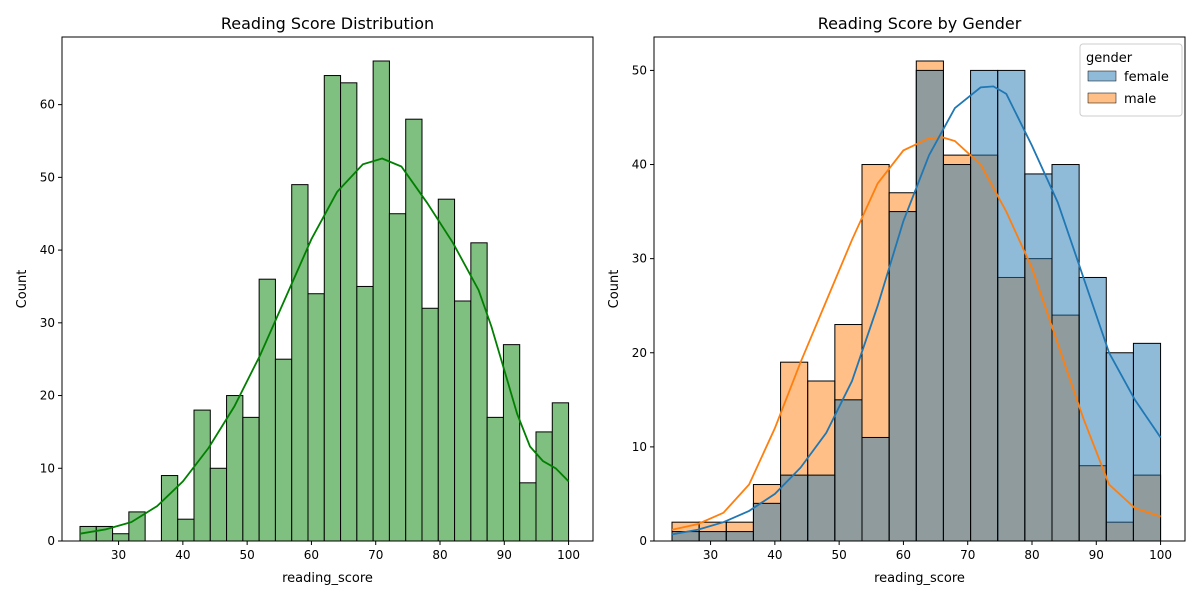 The image size is (1200, 600). I want to click on y-tick-label: 60, so click(47, 105).